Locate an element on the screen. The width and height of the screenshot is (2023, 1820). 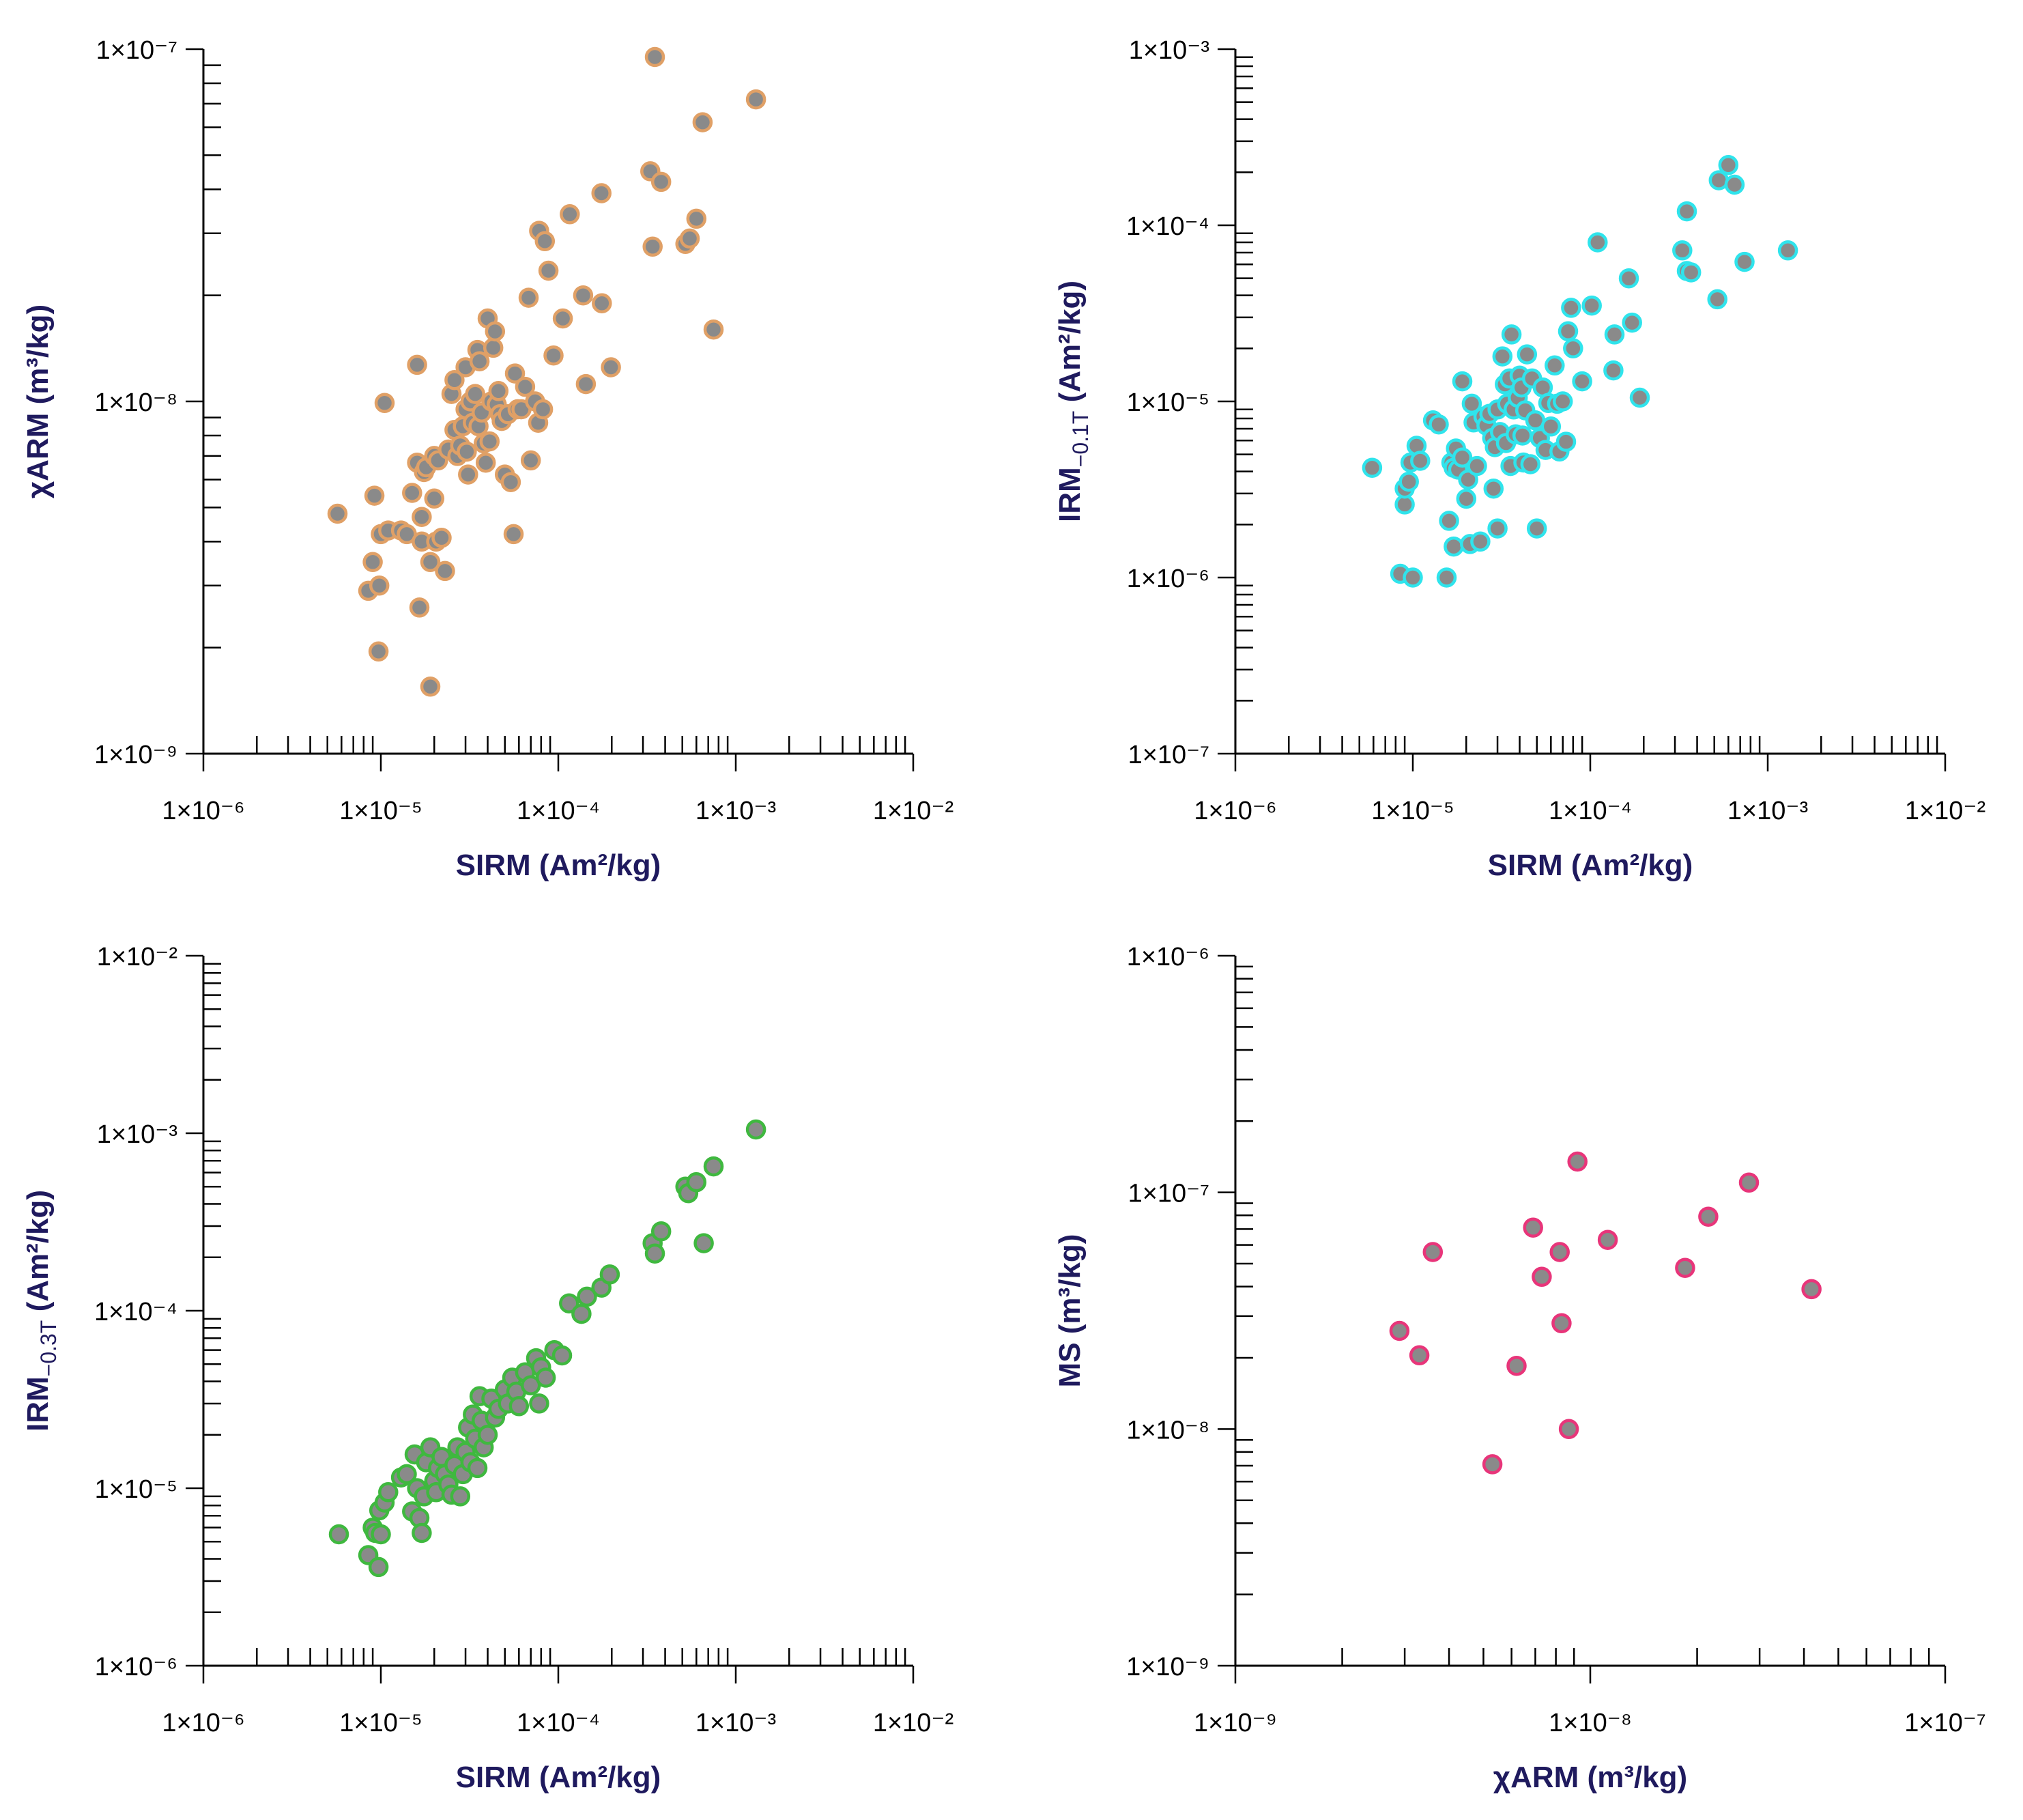
x-tick-label: 1×10⁻³ is located at coordinates (736, 811).